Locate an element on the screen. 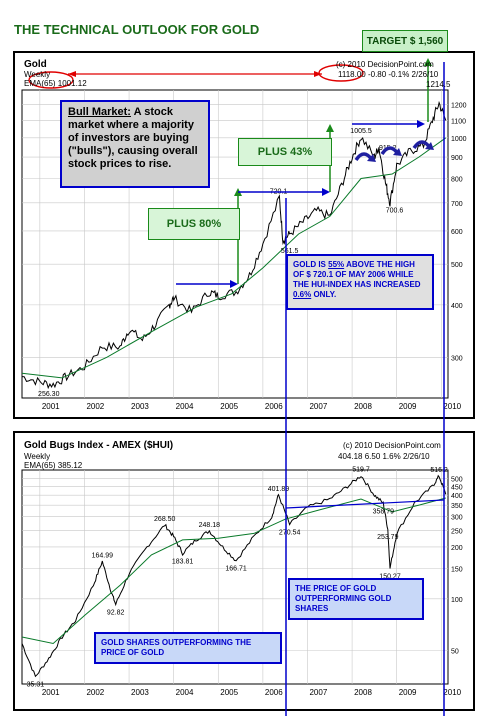 Image resolution: width=486 pixels, height=728 pixels. hui-data-label: 270.54 is located at coordinates (290, 532).